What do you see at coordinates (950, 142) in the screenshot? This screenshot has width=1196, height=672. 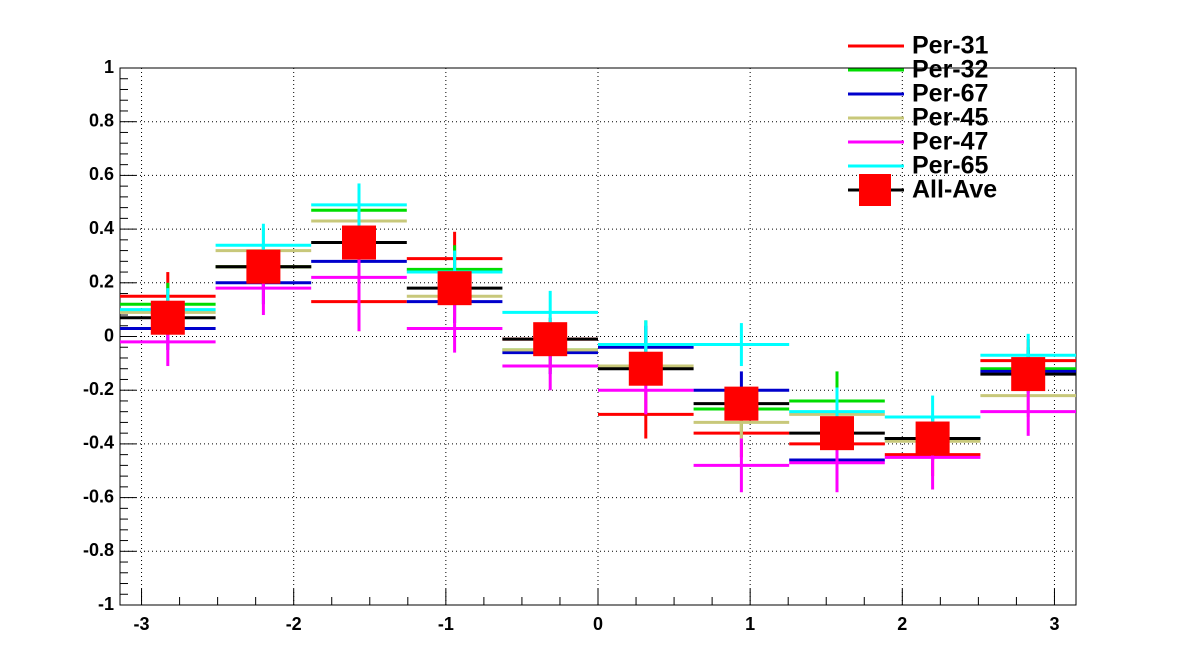 I see `legend-label: Per-47` at bounding box center [950, 142].